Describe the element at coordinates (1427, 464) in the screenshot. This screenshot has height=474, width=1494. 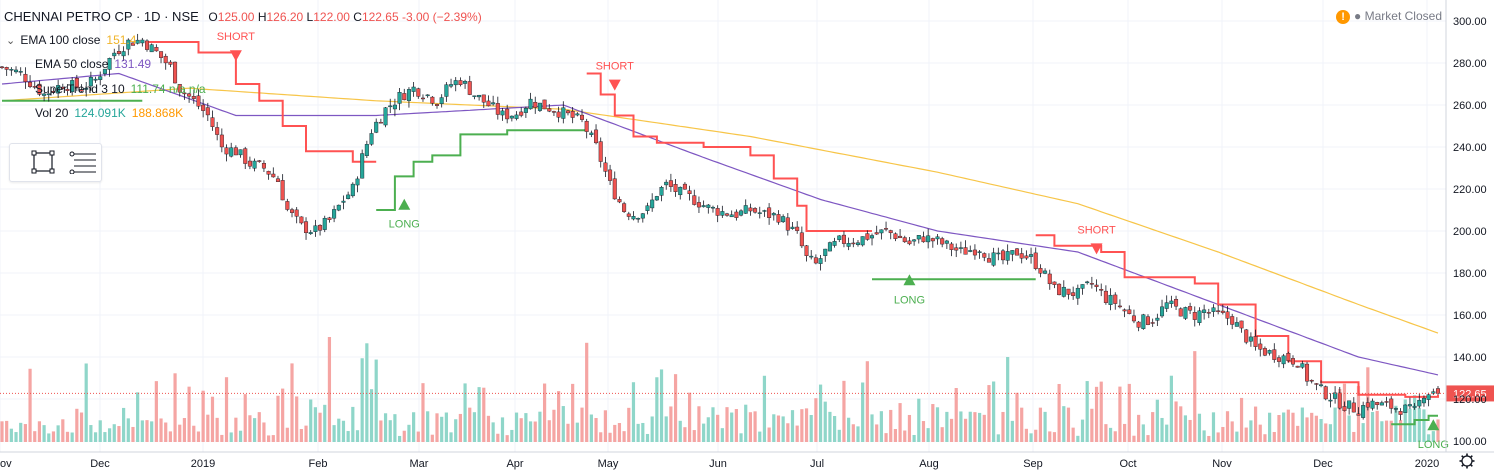
I see `time-tick-label: 2020` at that location.